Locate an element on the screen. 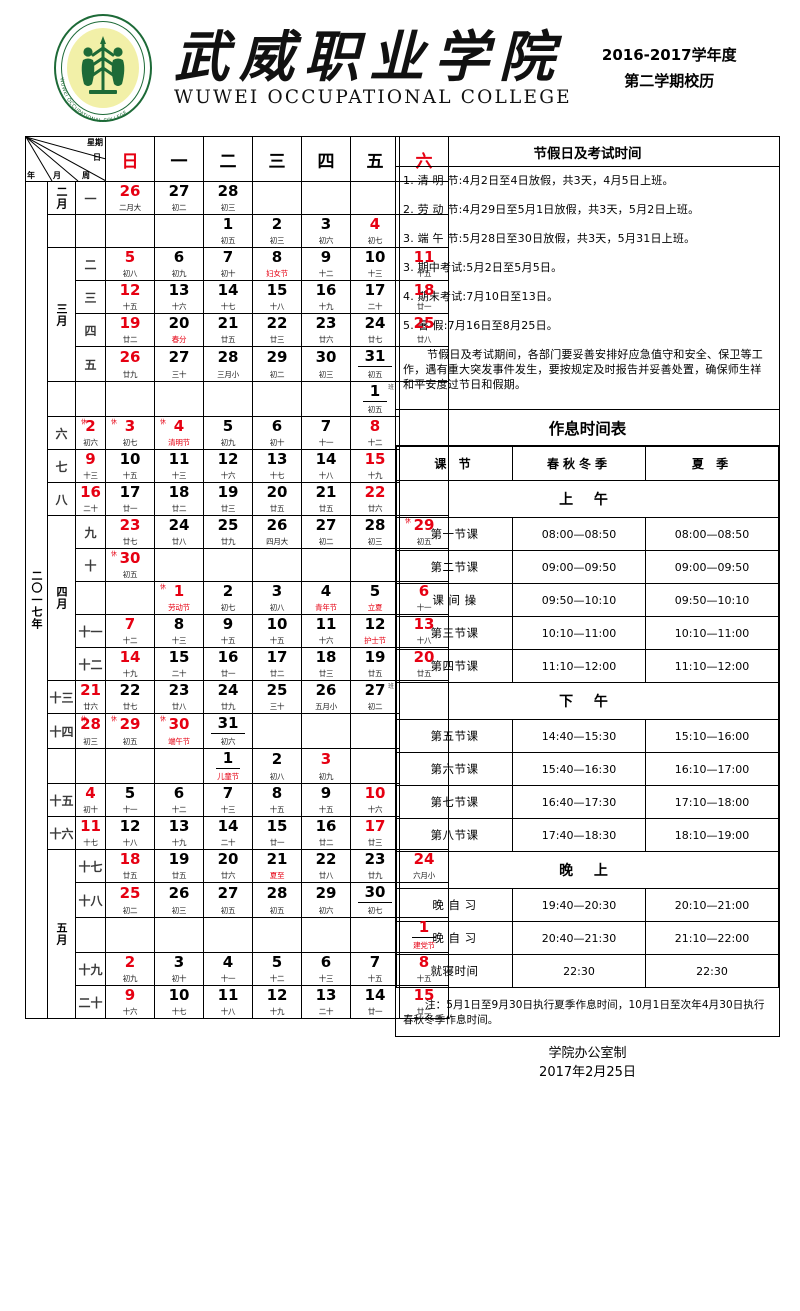 The height and width of the screenshot is (1311, 800). calendar-day-cell: 休 28 is located at coordinates (90, 723).